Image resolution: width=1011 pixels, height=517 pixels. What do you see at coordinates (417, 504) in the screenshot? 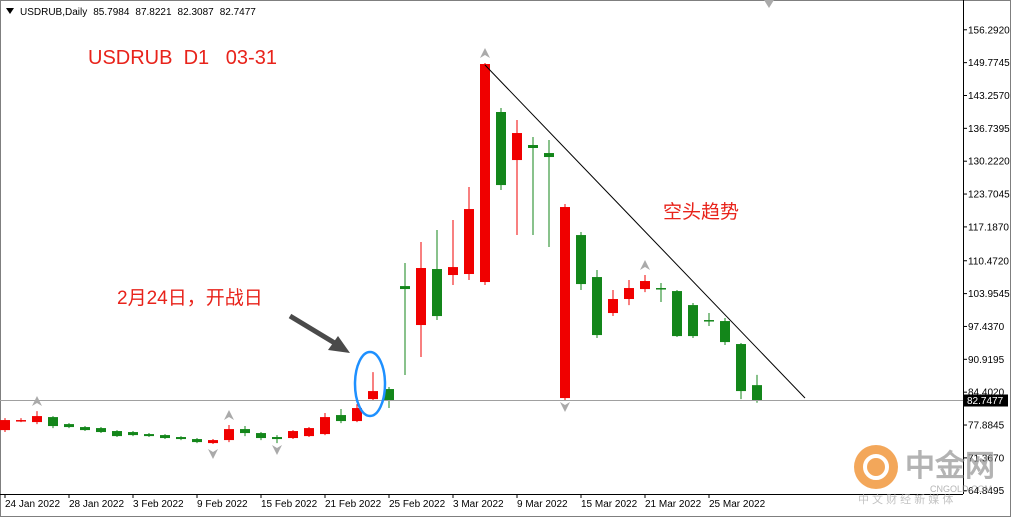
I see `x-tick-label: 25 Feb 2022` at bounding box center [417, 504].